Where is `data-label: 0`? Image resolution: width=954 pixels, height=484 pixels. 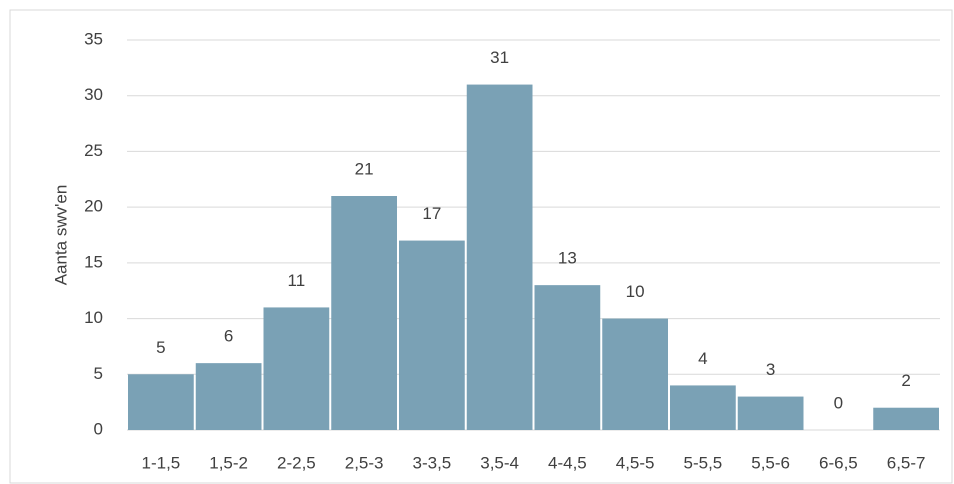 data-label: 0 is located at coordinates (838, 402).